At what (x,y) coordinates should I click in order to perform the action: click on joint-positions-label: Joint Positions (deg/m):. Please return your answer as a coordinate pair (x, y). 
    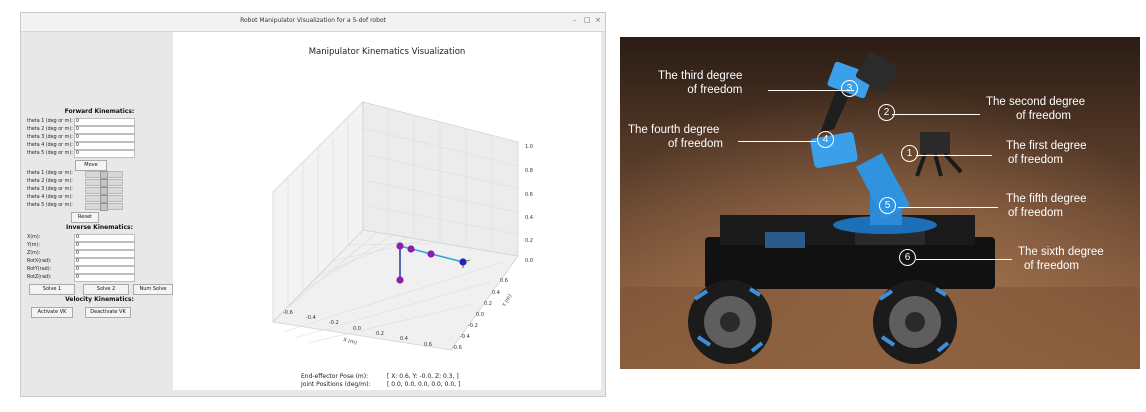
    Looking at the image, I should click on (336, 384).